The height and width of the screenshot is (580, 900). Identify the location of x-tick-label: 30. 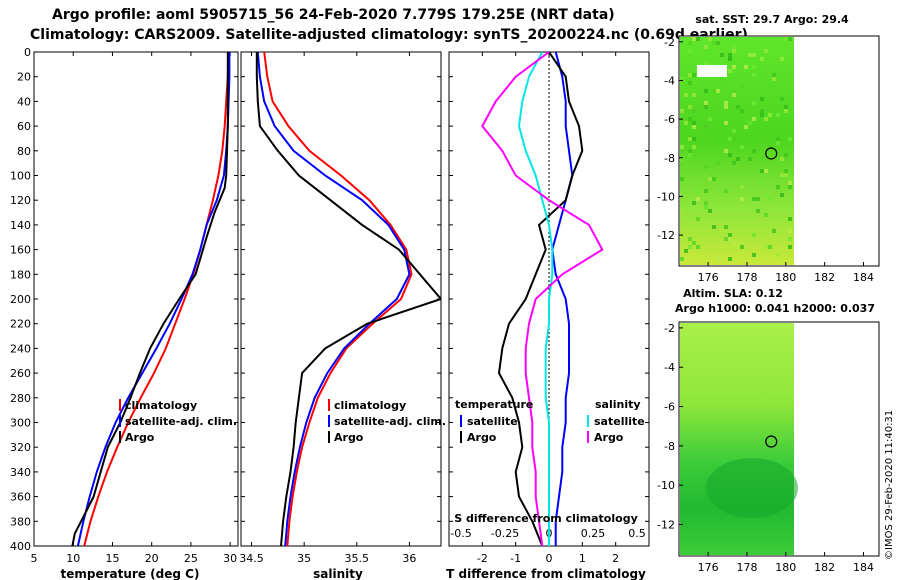
(230, 558).